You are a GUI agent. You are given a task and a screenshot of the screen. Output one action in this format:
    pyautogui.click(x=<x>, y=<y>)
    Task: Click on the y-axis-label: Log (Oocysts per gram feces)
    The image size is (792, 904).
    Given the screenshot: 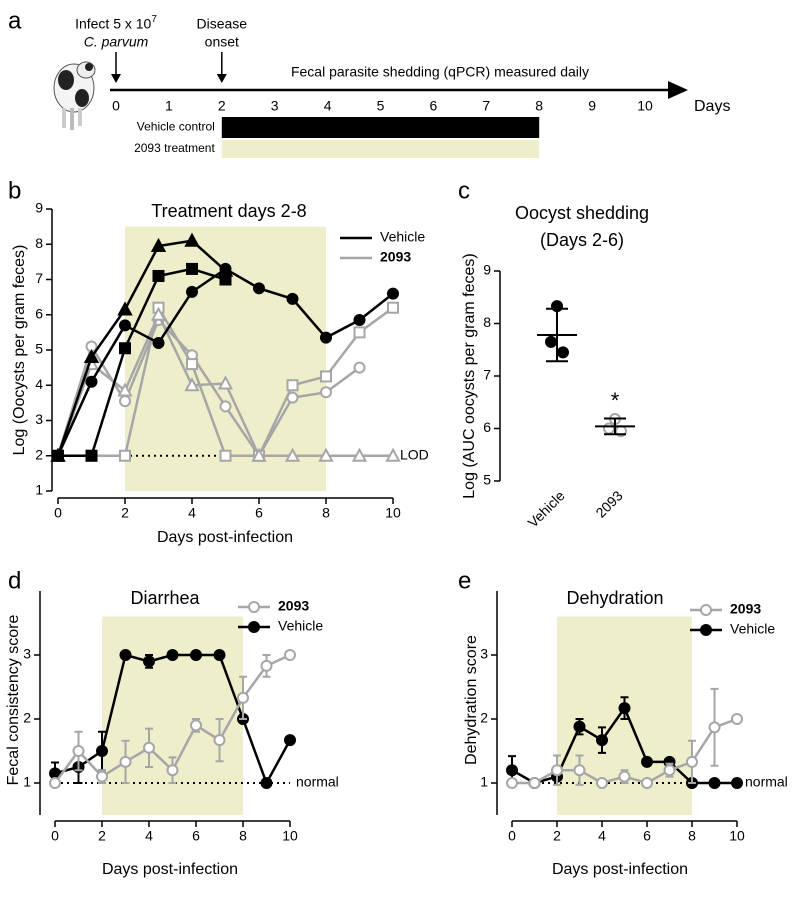 What is the action you would take?
    pyautogui.click(x=19, y=350)
    